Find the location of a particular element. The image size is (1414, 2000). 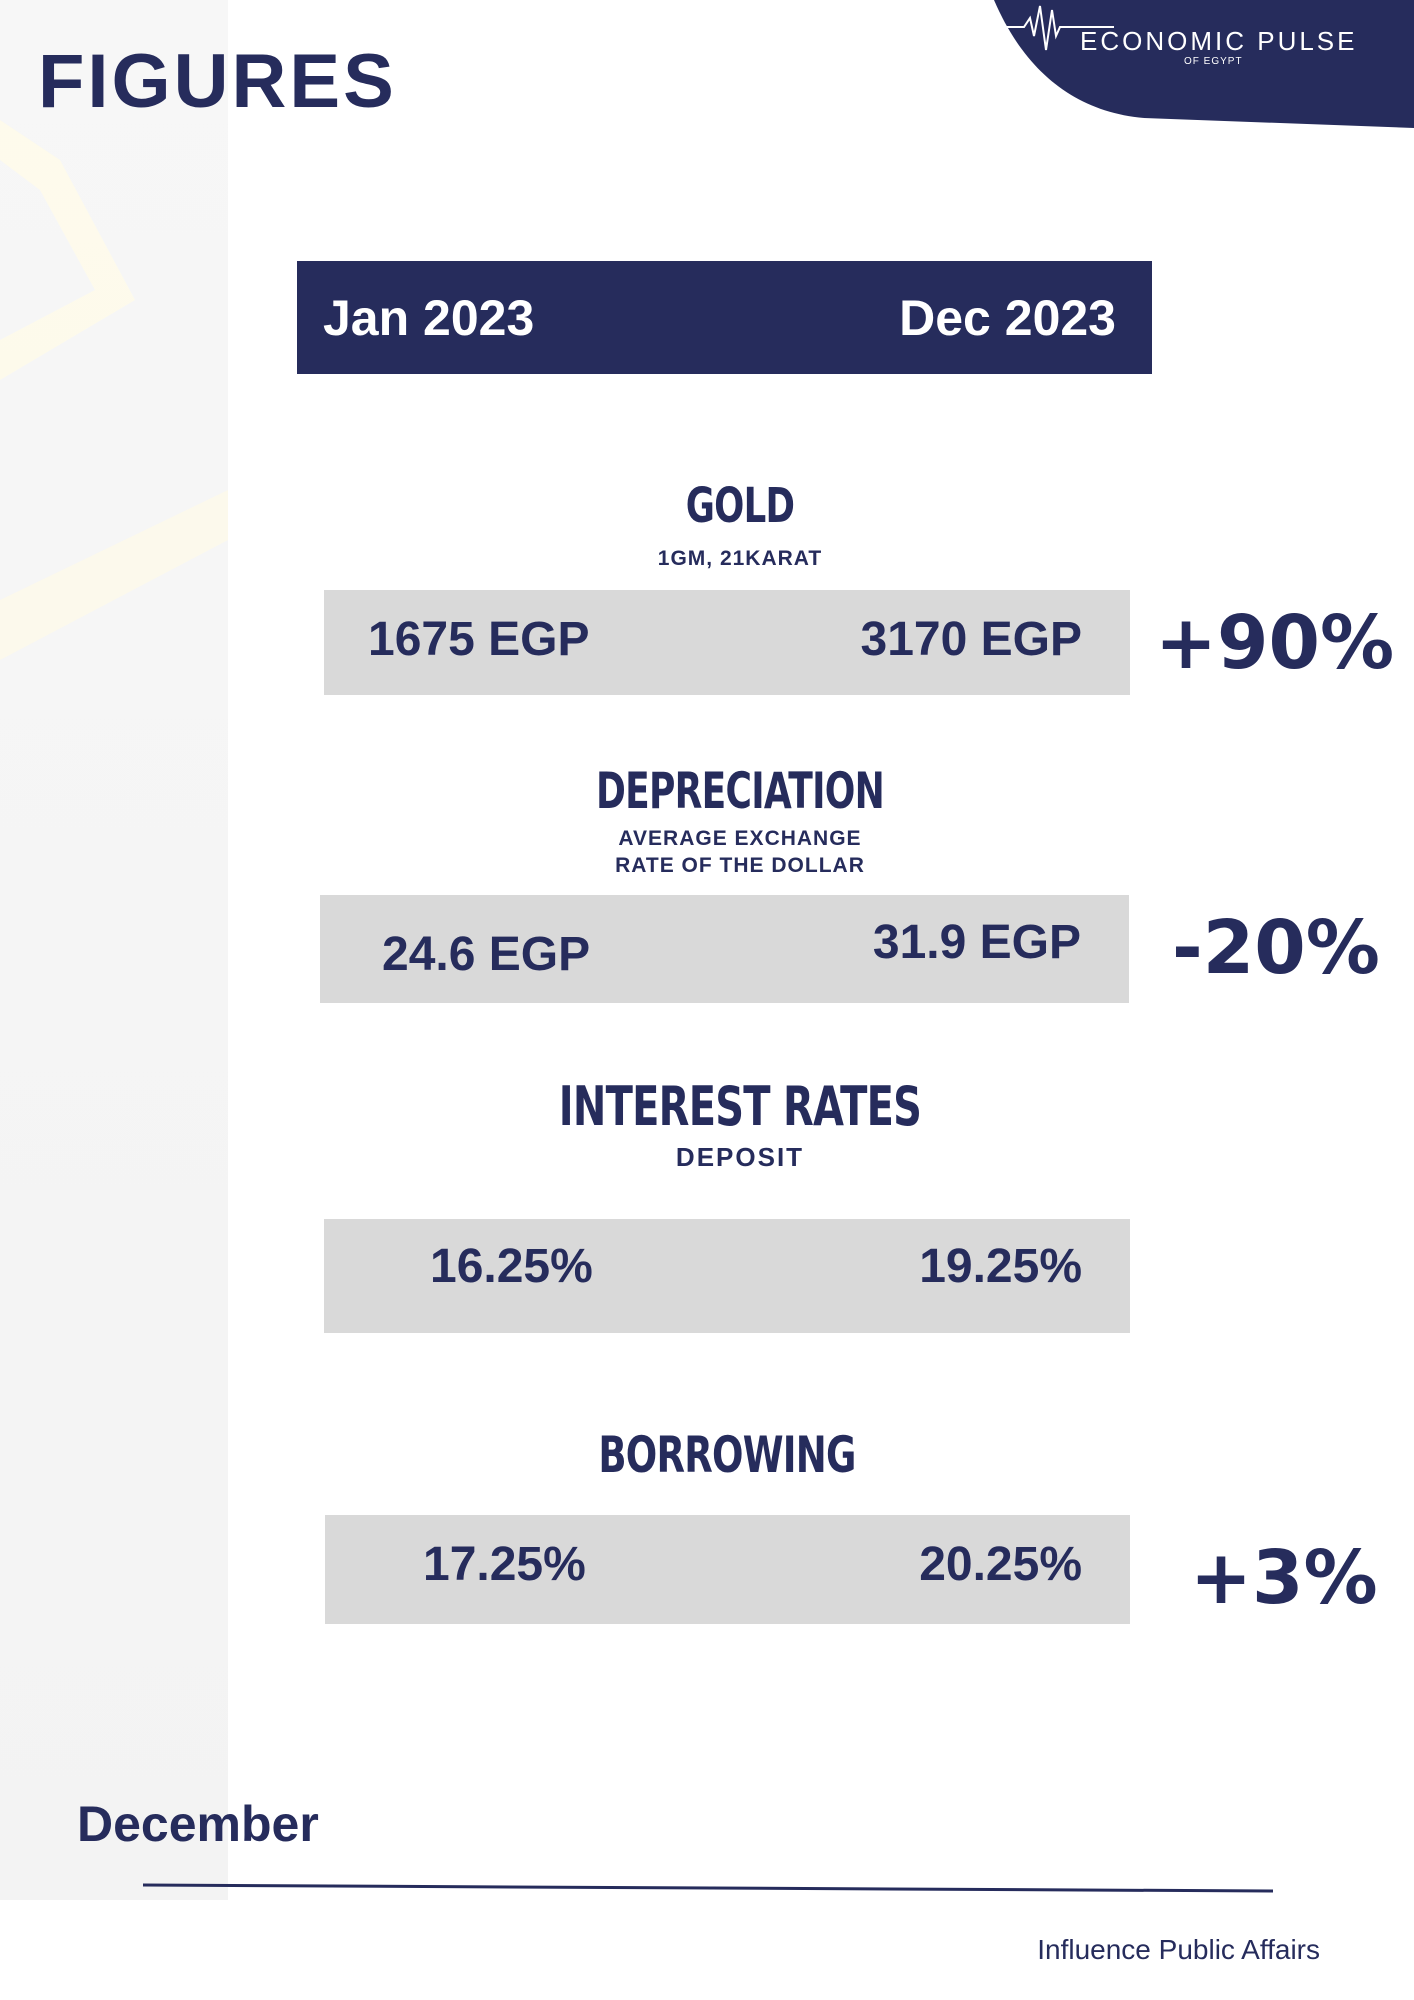

borrowing-section-title: BORROWING is located at coordinates (727, 1455).